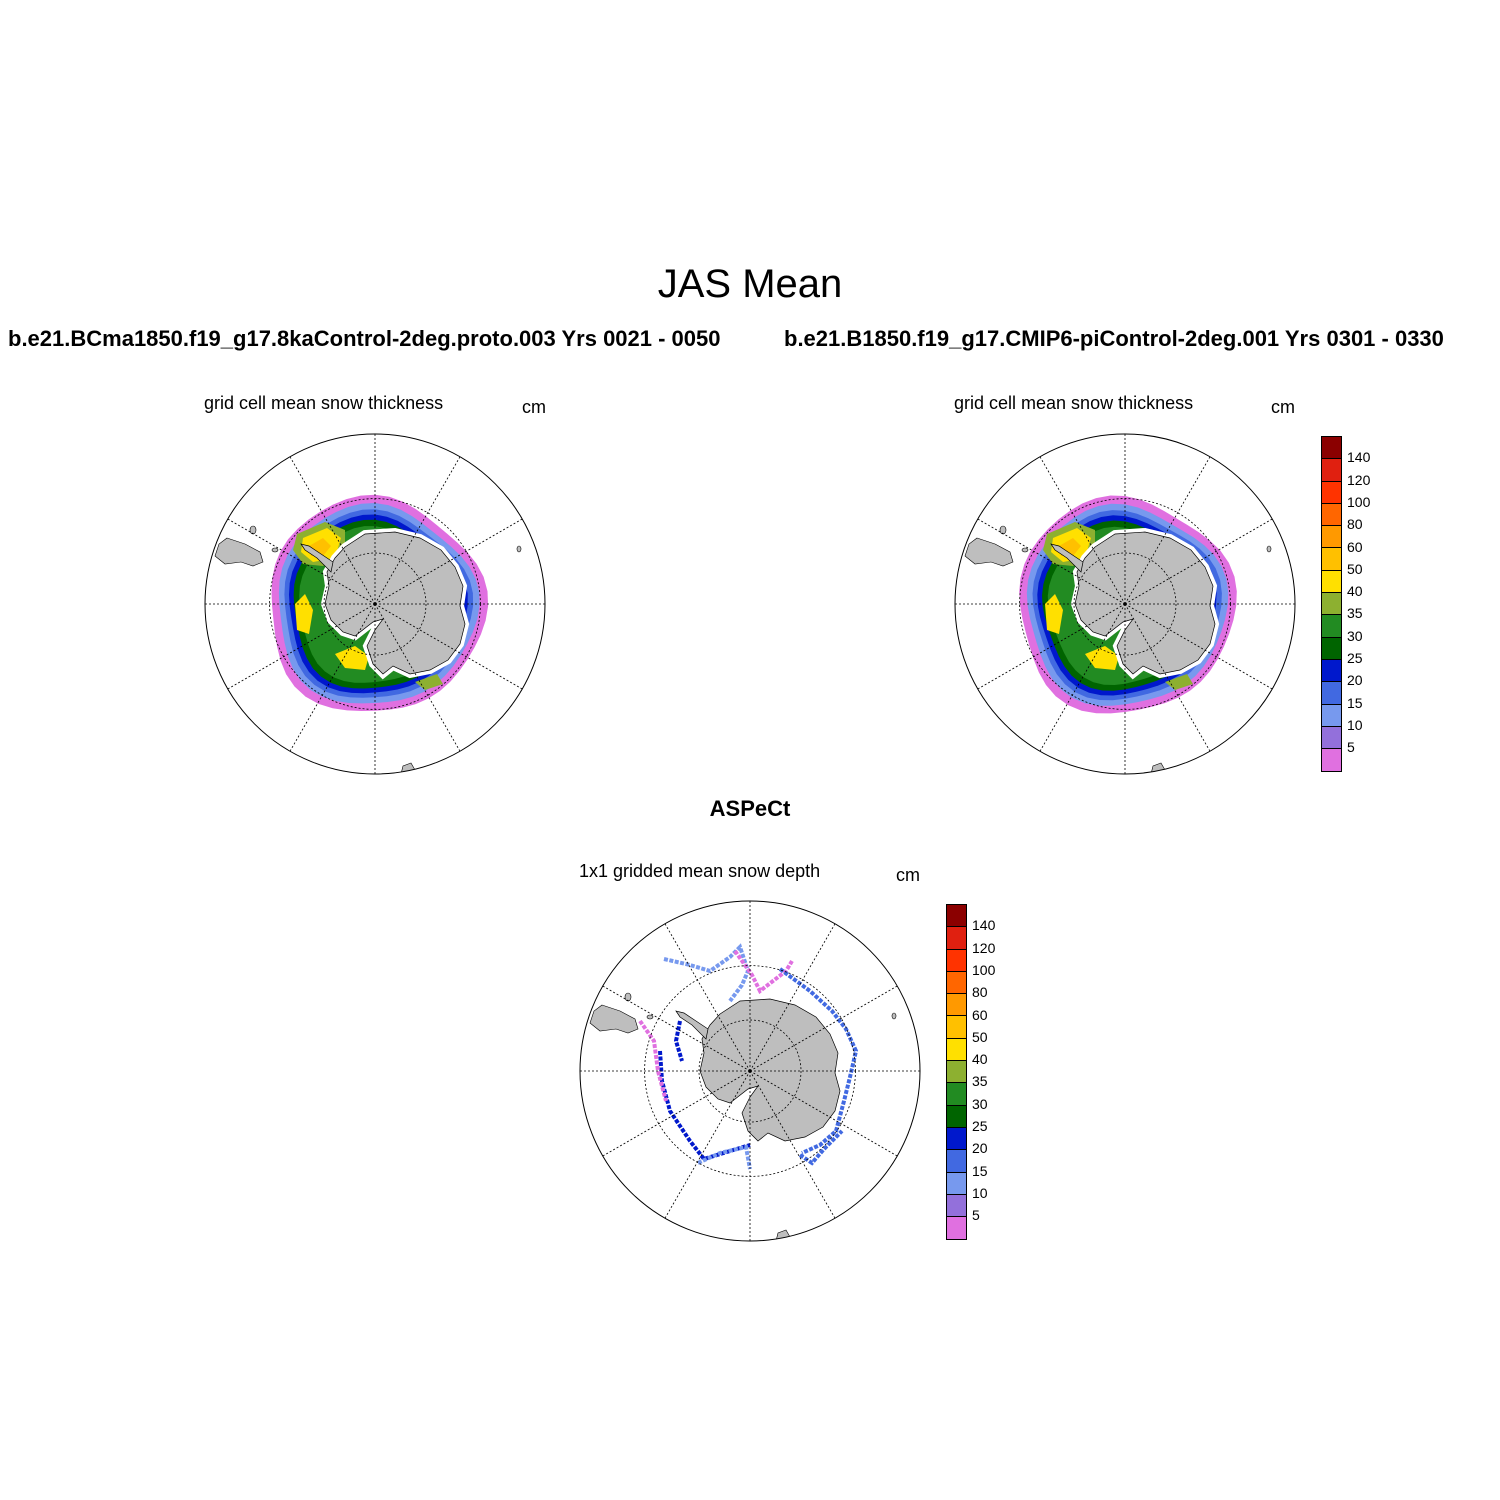  What do you see at coordinates (1355, 724) in the screenshot?
I see `colorbar-tick-label: 10` at bounding box center [1355, 724].